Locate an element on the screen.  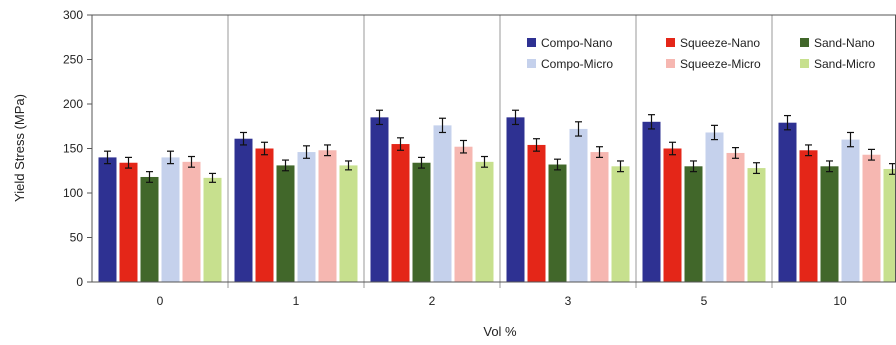
x-tick-label: 0 is located at coordinates (160, 301).